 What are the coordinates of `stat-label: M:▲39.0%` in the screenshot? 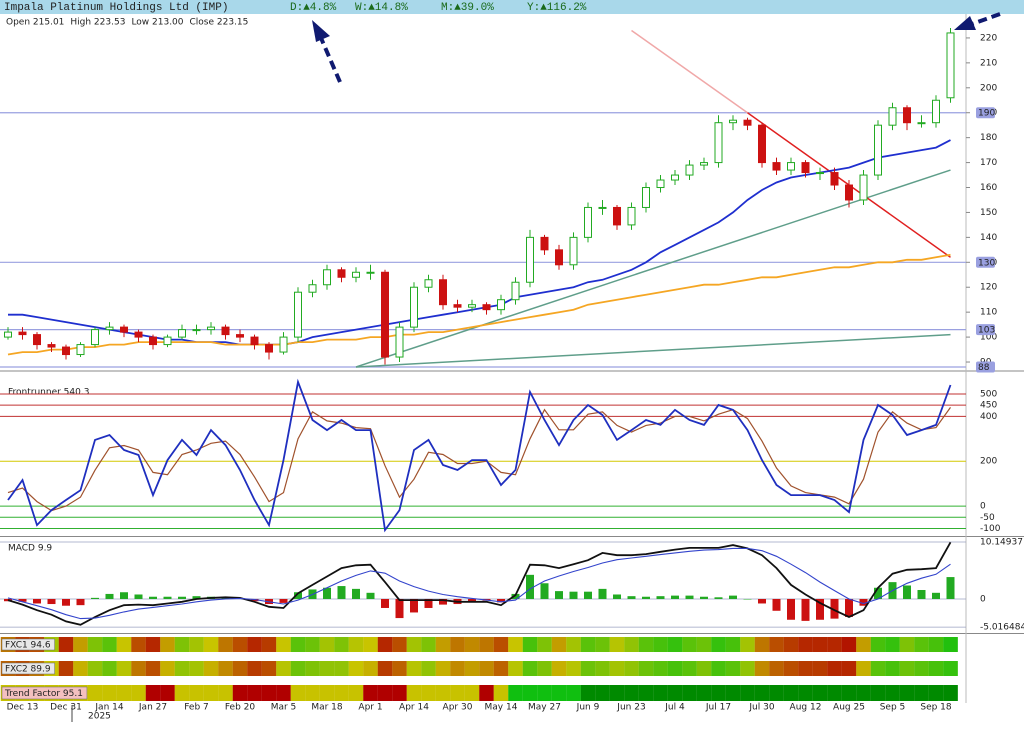 It's located at (467, 8).